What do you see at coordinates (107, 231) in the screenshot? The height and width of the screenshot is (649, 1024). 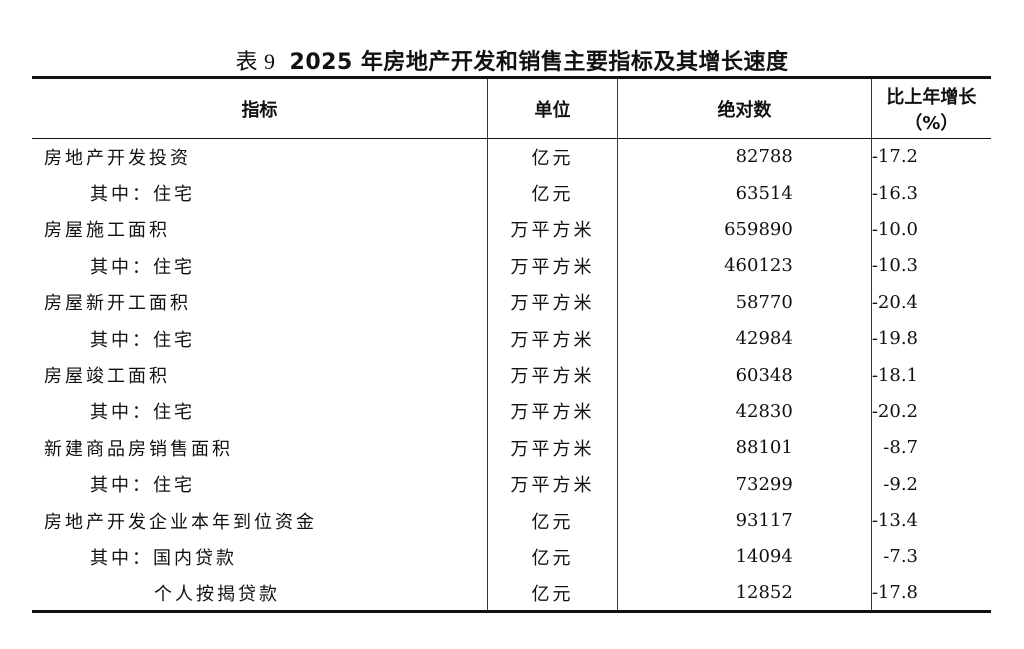 I see `indicator-cell: 房屋施工面积` at bounding box center [107, 231].